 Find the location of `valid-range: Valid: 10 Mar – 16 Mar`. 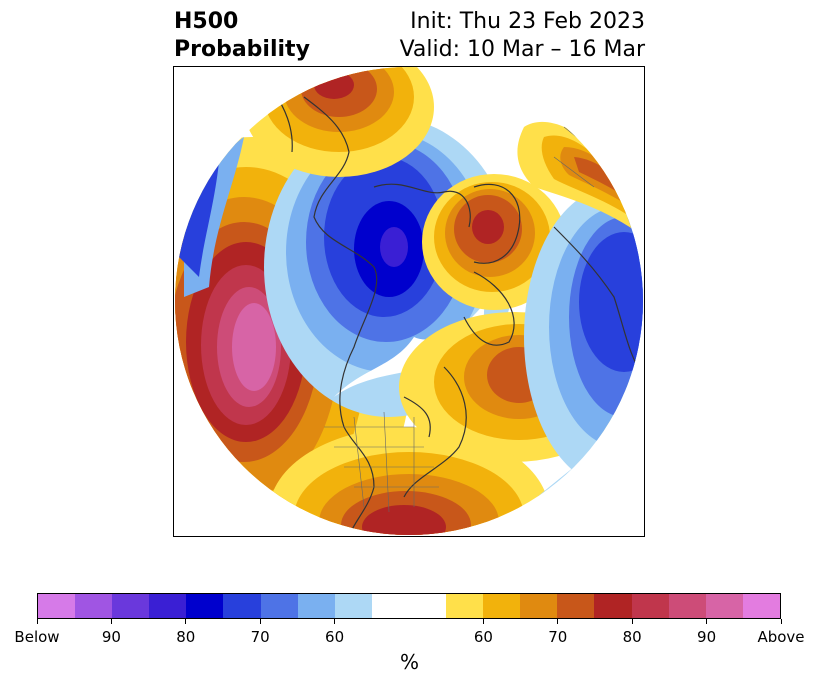

valid-range: Valid: 10 Mar – 16 Mar is located at coordinates (522, 49).